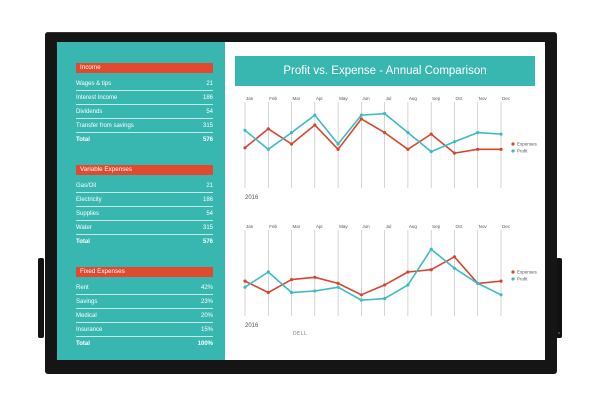 This screenshot has height=405, width=600. I want to click on year-label: 2016, so click(252, 198).